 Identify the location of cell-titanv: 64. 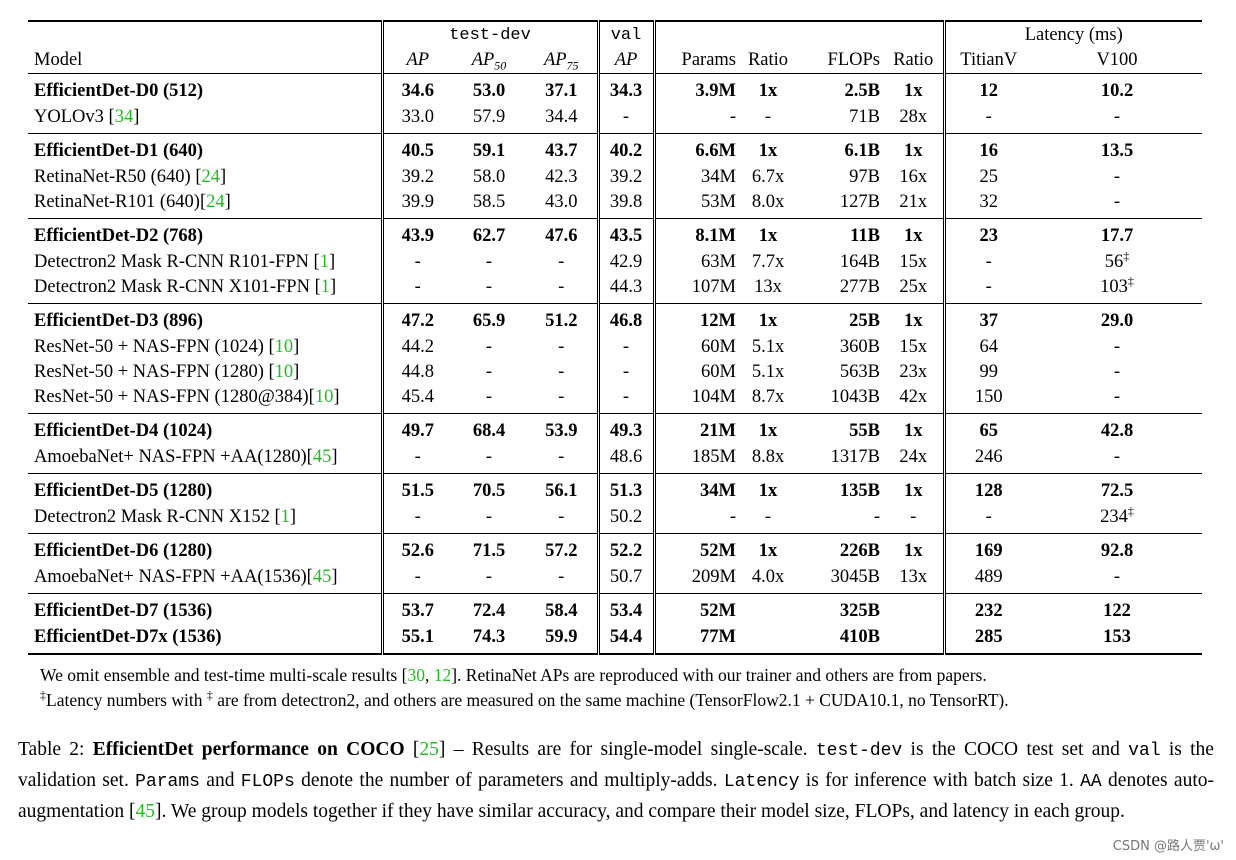
(987, 347).